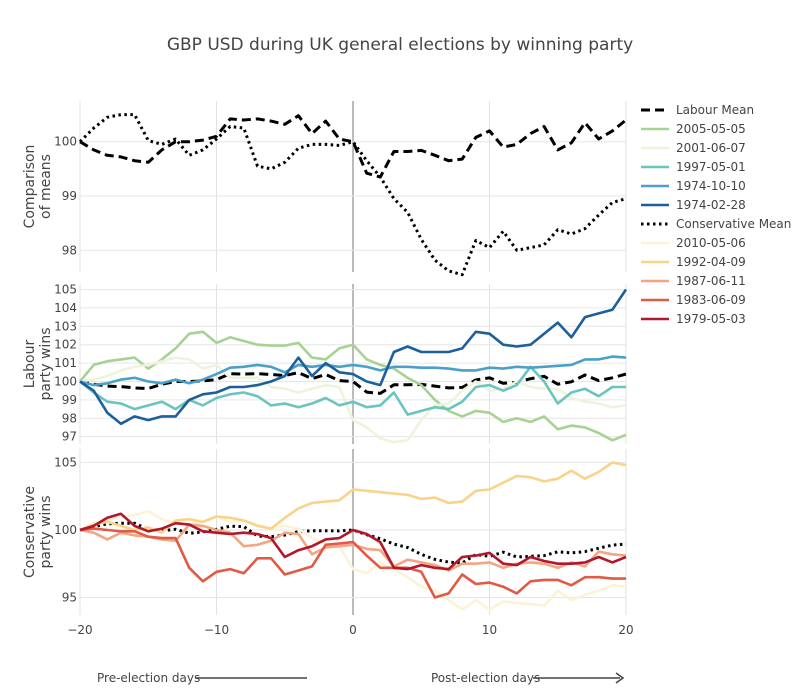  Describe the element at coordinates (30, 532) in the screenshot. I see `conservative-ylabel: Conservative` at that location.